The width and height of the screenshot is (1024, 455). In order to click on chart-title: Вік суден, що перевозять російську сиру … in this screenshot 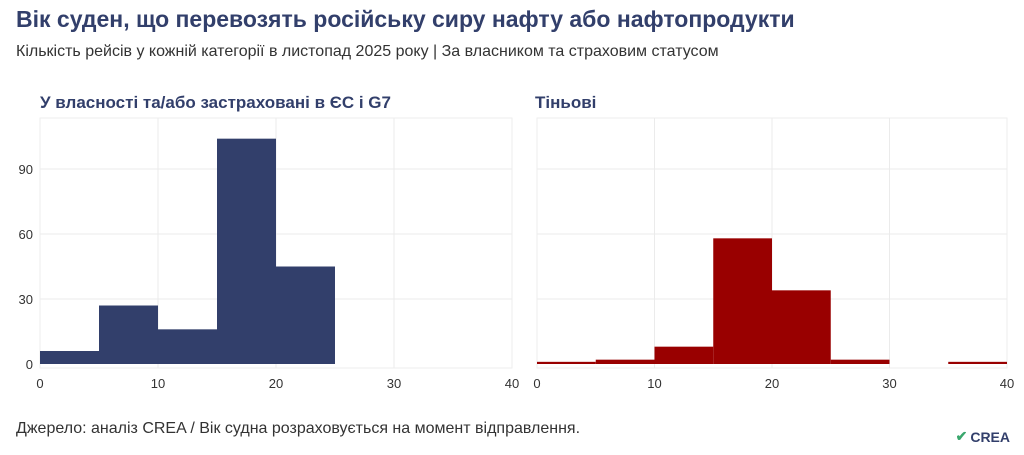, I will do `click(405, 19)`.